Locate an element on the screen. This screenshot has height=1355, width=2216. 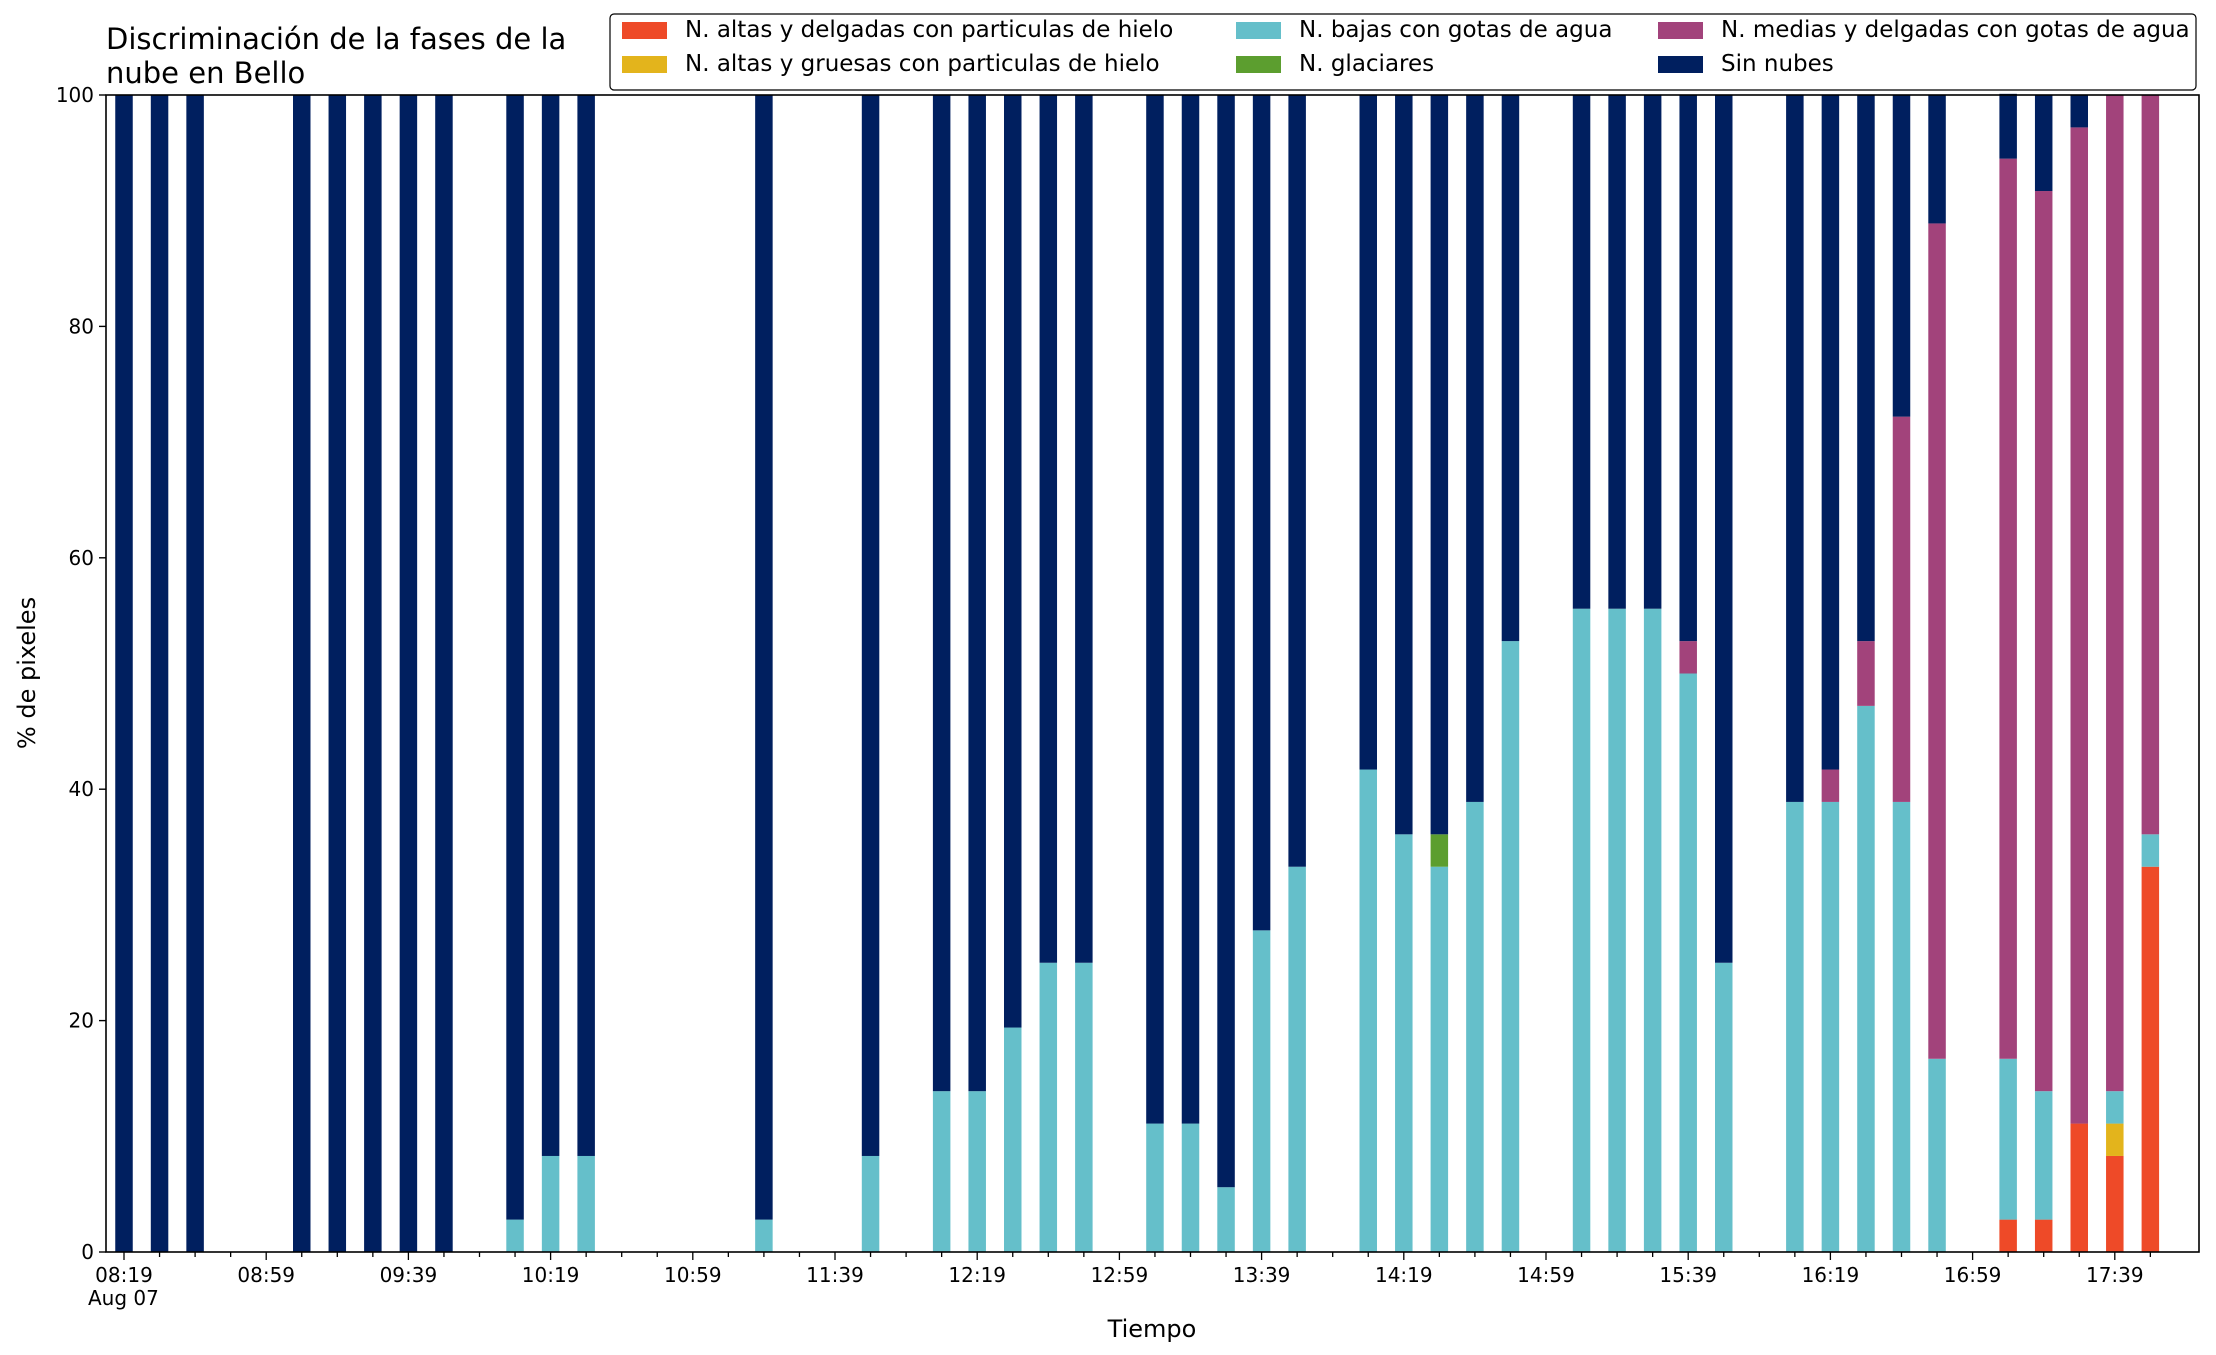
x-tick-label: 11:39 is located at coordinates (835, 1275).